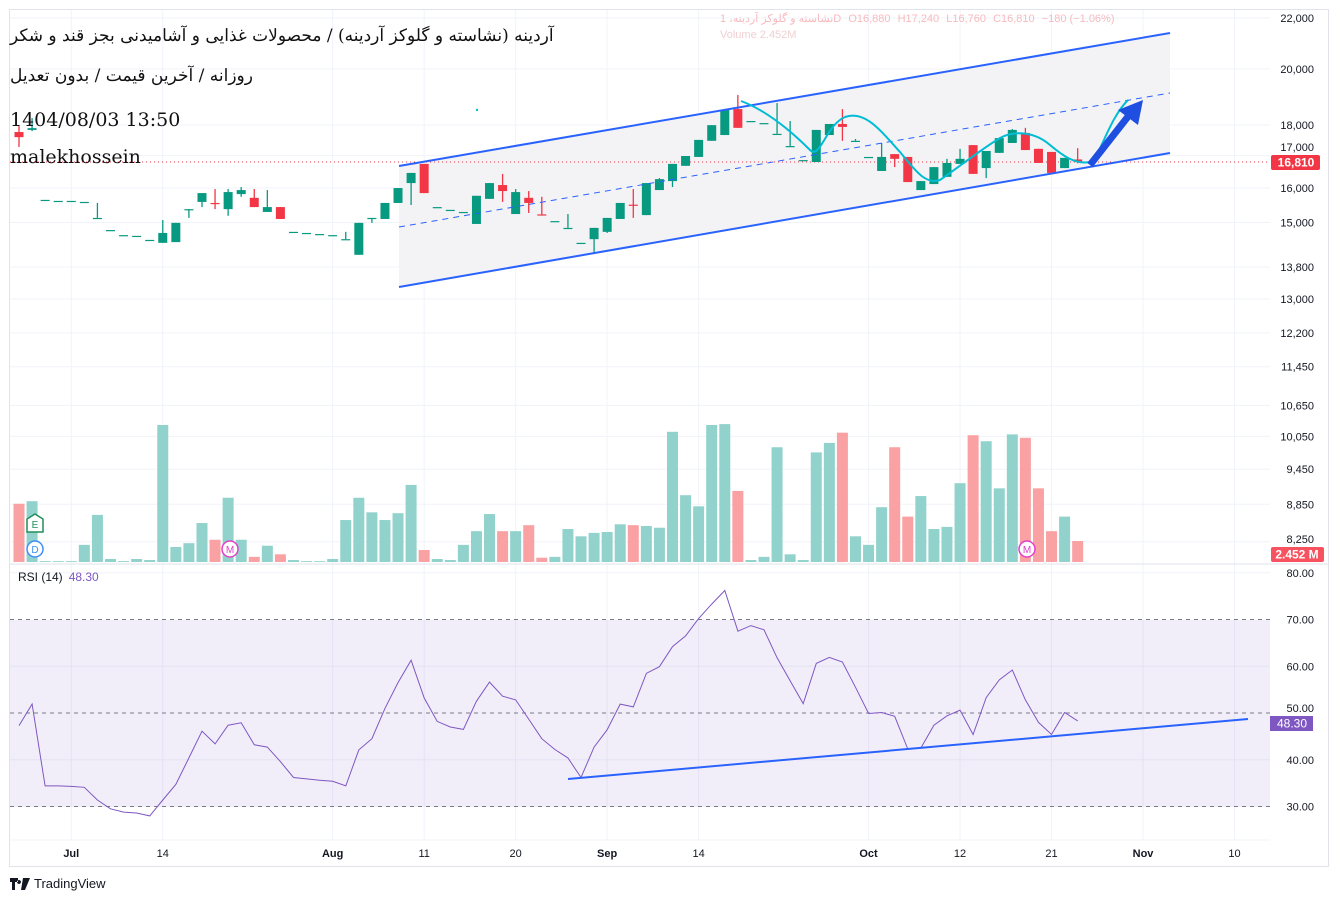  Describe the element at coordinates (1297, 554) in the screenshot. I see `volume-tag: 2.452 M` at that location.